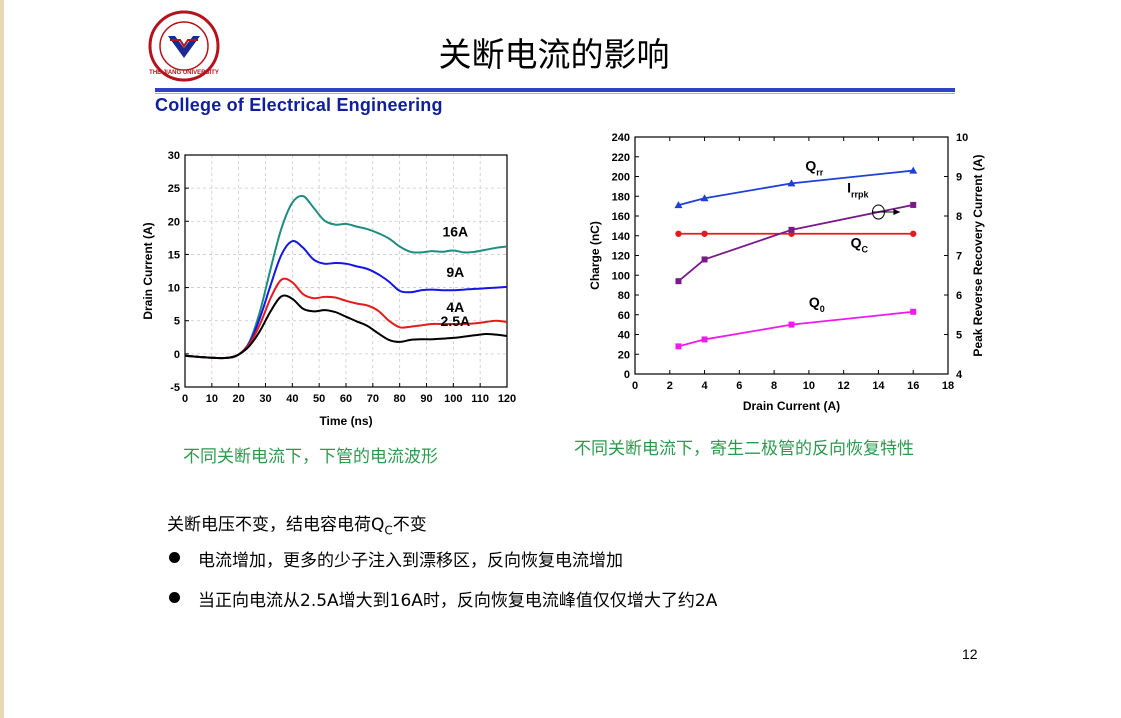 This screenshot has width=1121, height=718. Describe the element at coordinates (2, 359) in the screenshot. I see `slide-left-border` at that location.